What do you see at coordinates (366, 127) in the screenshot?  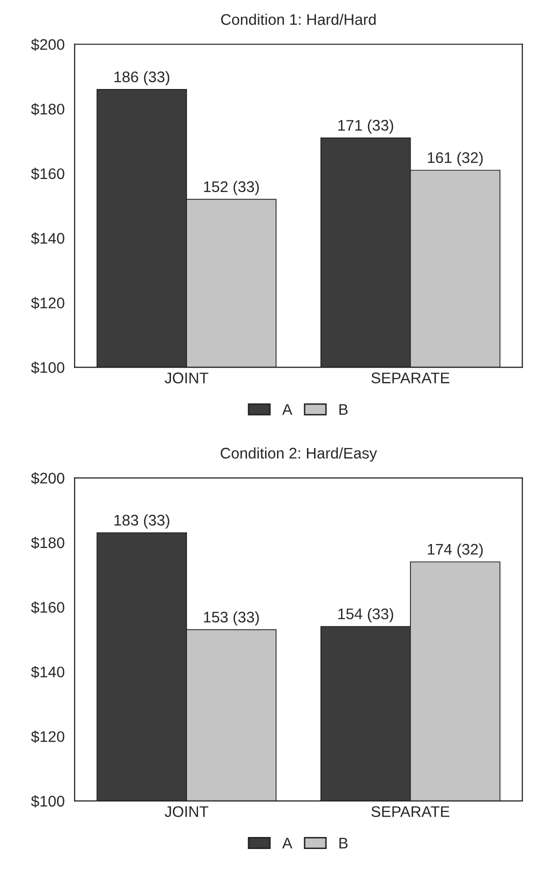 I see `data-label: 171 (33)` at bounding box center [366, 127].